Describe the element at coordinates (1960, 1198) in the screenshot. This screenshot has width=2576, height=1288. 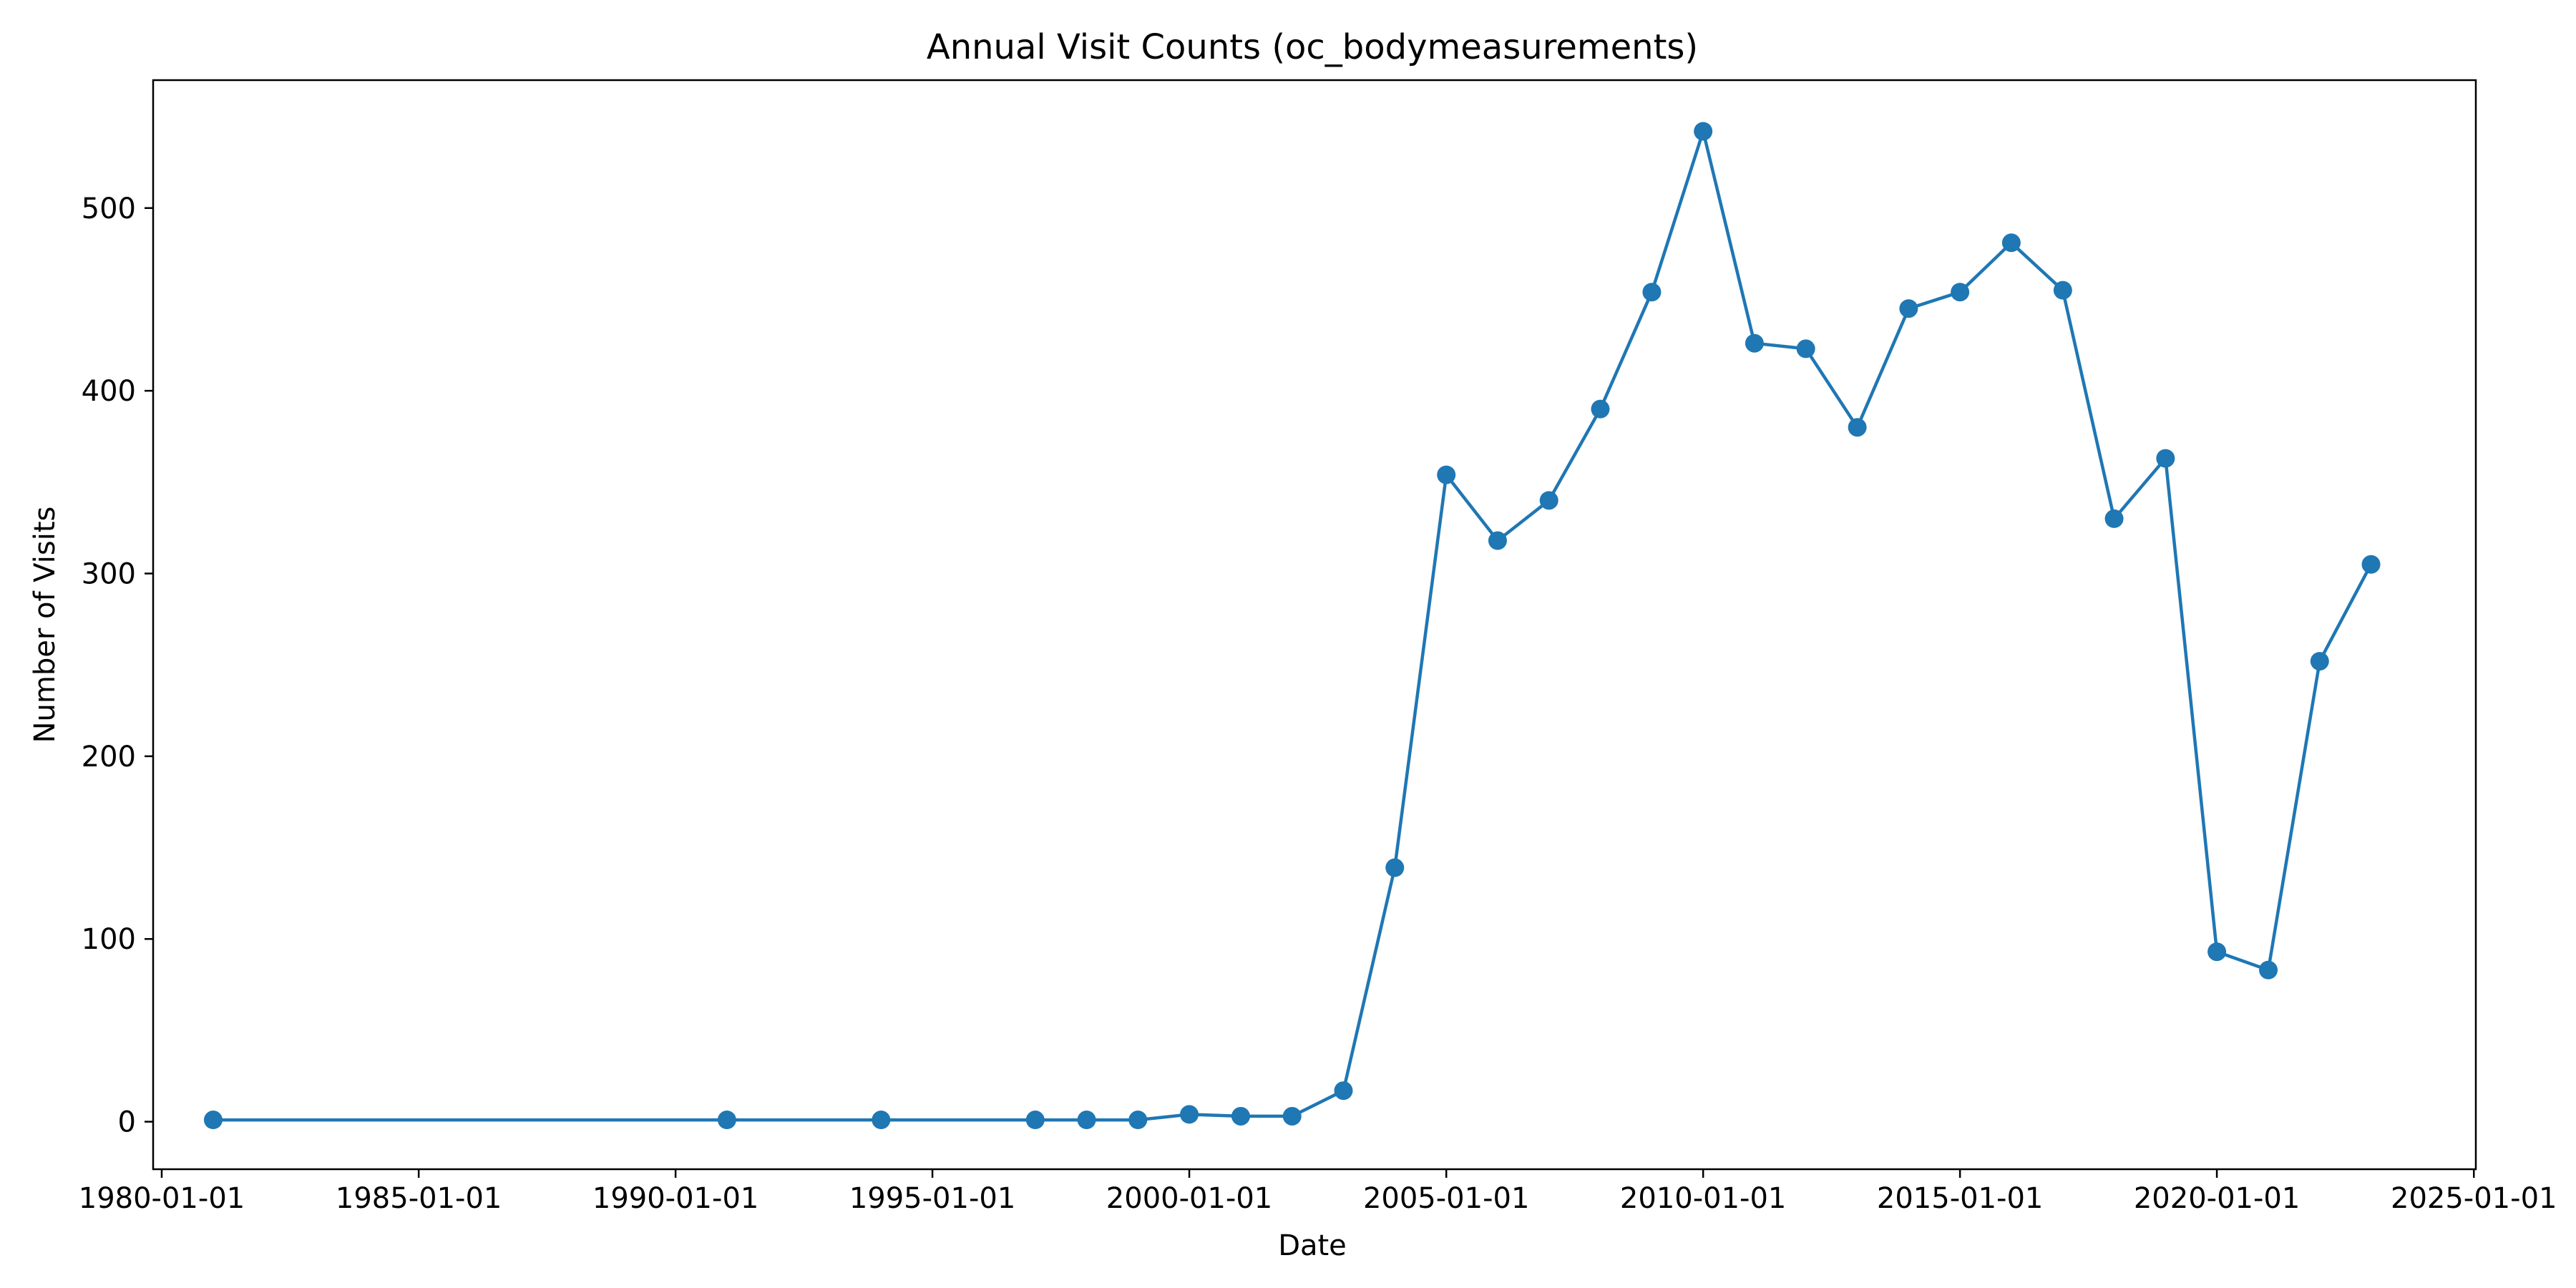
I see `x-tick-label: 2015-01-01` at that location.